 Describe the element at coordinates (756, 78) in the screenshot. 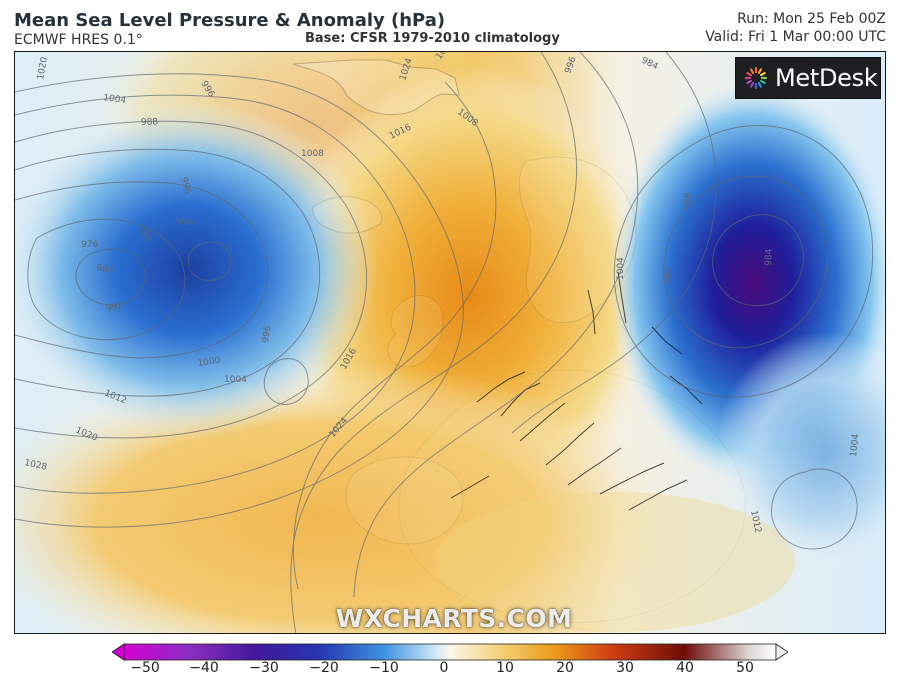

I see `metdesk-logo-icon` at that location.